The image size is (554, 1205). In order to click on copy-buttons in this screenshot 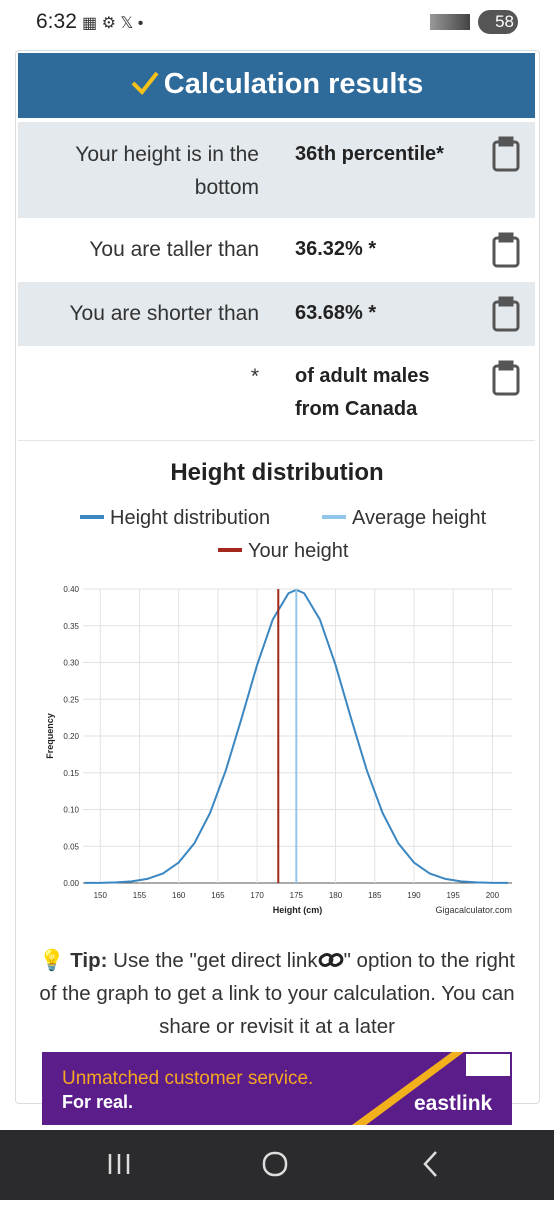, I will do `click(506, 266)`.